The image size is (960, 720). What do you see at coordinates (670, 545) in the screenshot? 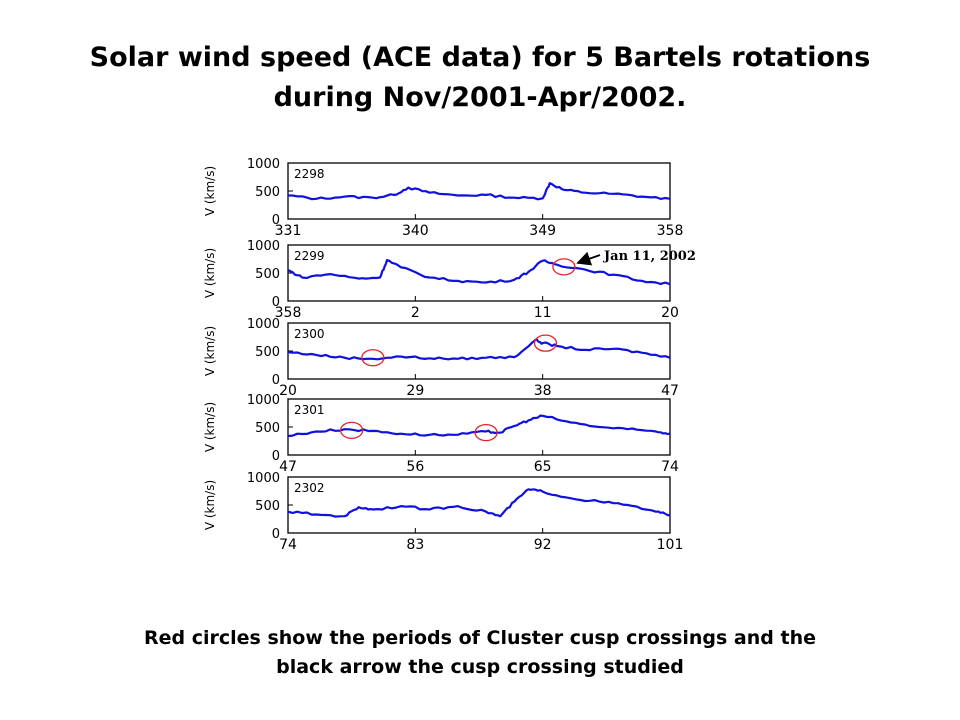
I see `x-tick-label: 101` at bounding box center [670, 545].